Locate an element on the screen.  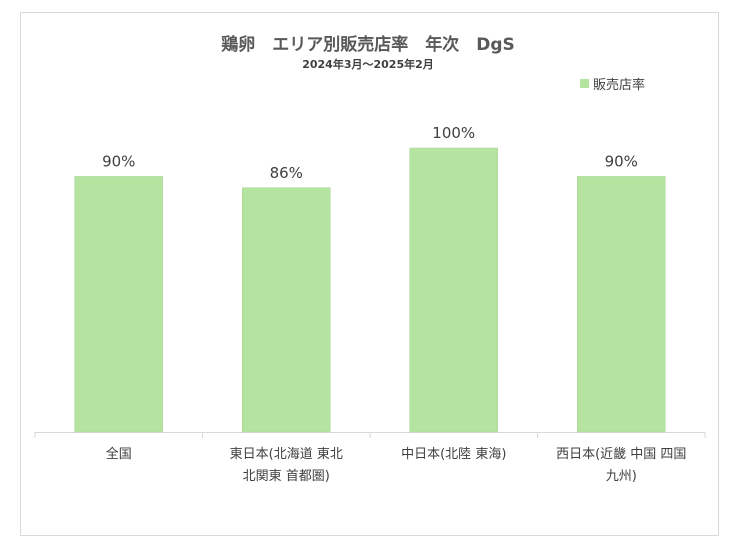
category-label-line: 北関東 首都圏) is located at coordinates (286, 476).